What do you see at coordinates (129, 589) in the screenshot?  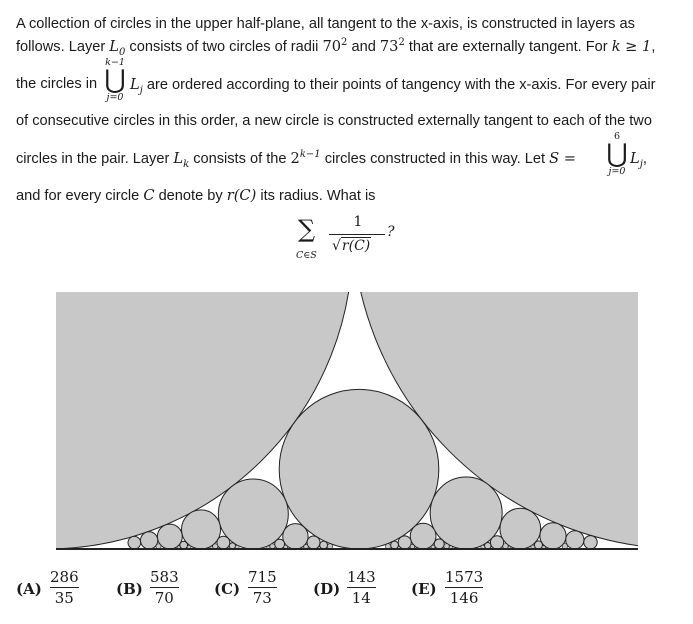 I see `option-label: (B)` at bounding box center [129, 589].